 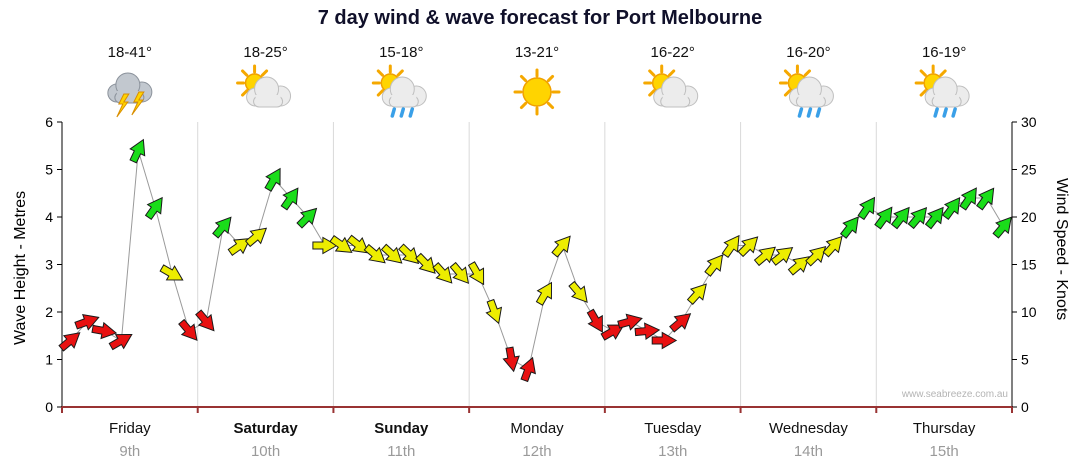 What do you see at coordinates (130, 428) in the screenshot?
I see `day-label: Friday` at bounding box center [130, 428].